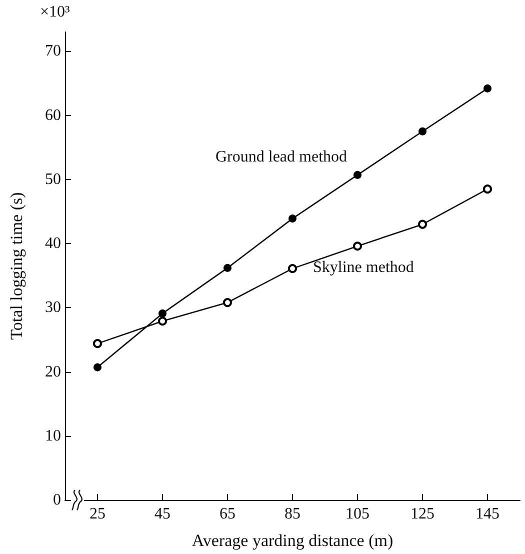  Describe the element at coordinates (162, 514) in the screenshot. I see `x-tick-label: 45` at that location.